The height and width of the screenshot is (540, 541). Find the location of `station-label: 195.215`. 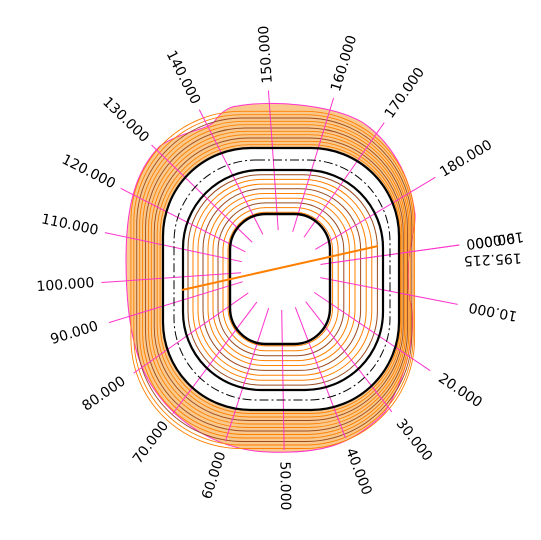

station-label: 195.215 is located at coordinates (492, 258).